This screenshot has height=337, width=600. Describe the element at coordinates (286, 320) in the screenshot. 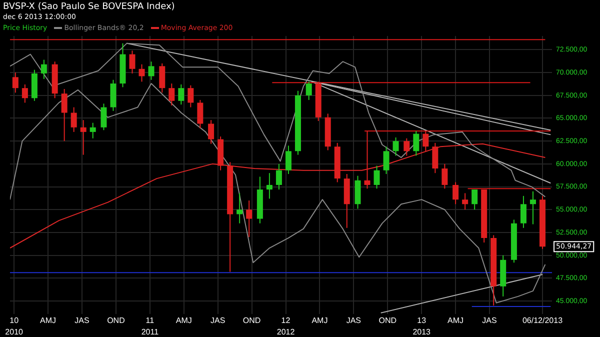

I see `x-tick-label: 12` at that location.